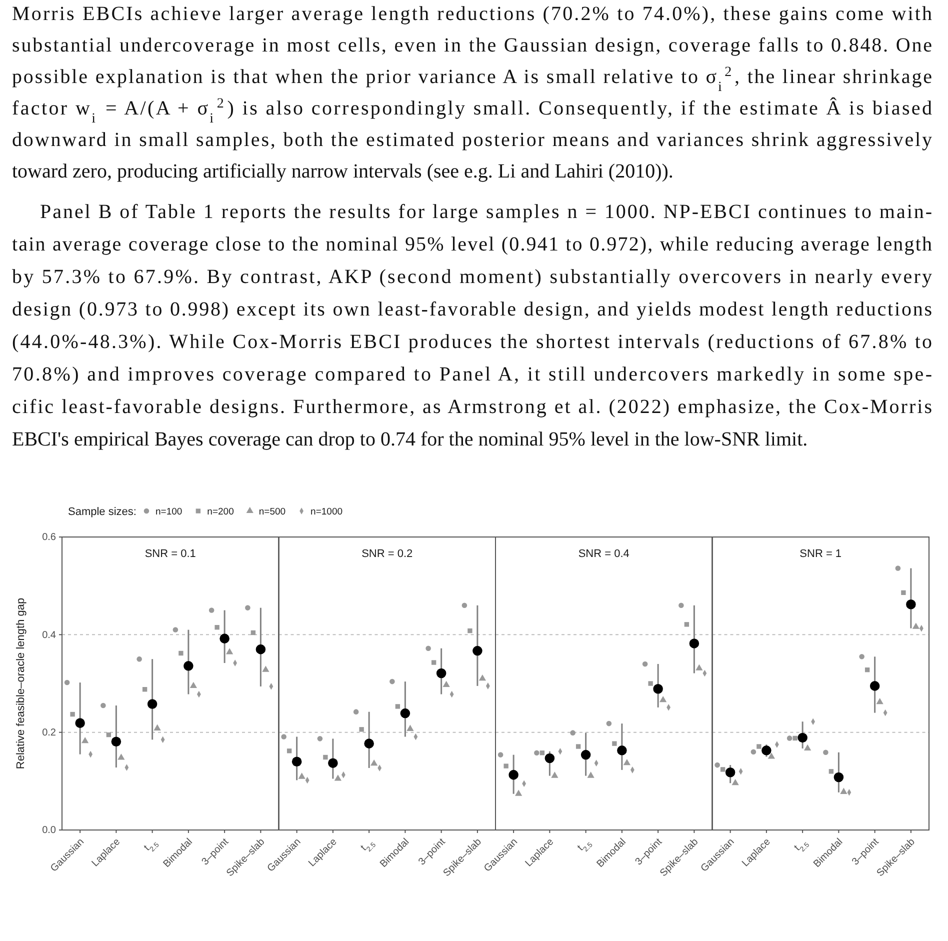 The image size is (948, 941). Describe the element at coordinates (472, 14) in the screenshot. I see `text: Morris EBCIs achieve larger average length reductions (70.2% to 74.0%), these gains come with` at that location.